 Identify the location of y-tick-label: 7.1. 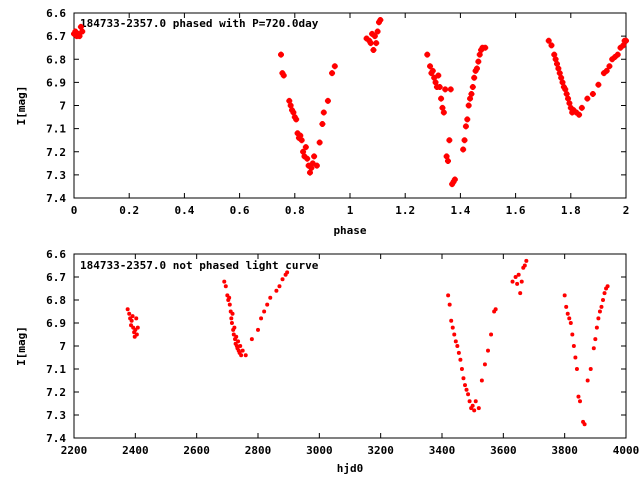
(56, 369).